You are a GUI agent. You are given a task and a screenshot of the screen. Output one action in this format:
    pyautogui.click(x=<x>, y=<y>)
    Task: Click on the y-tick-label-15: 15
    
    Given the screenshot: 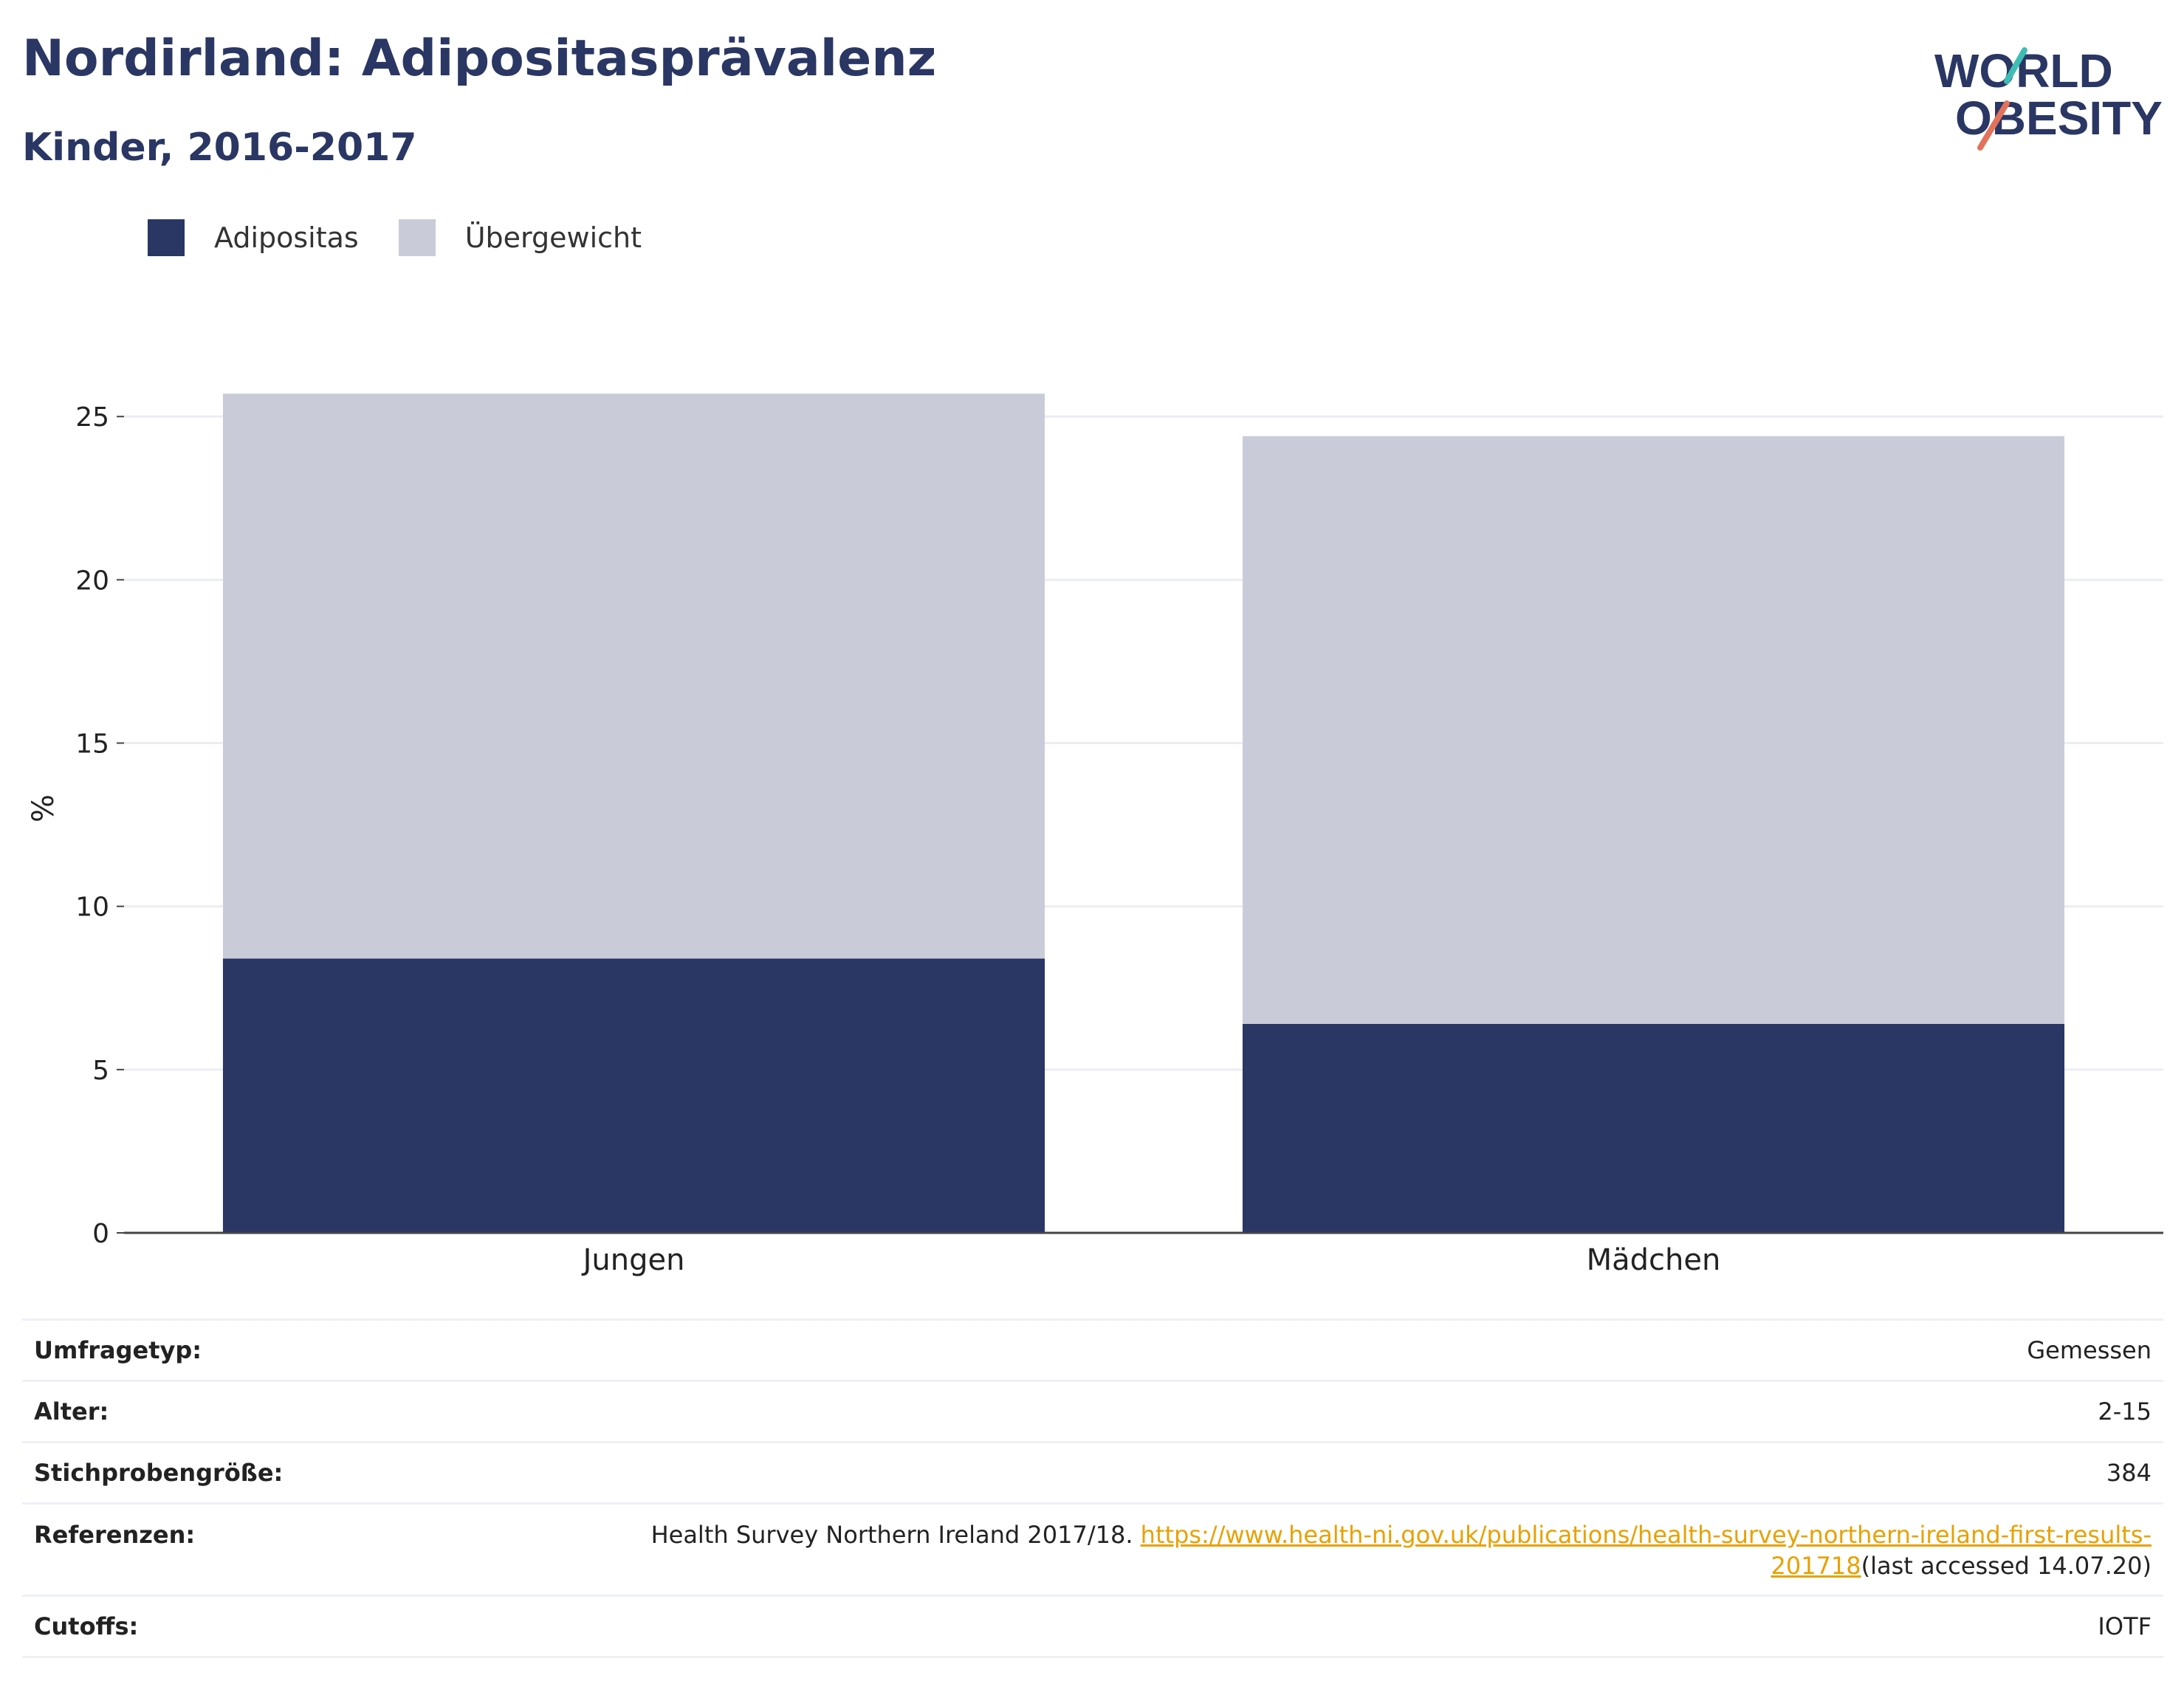 What is the action you would take?
    pyautogui.click(x=92, y=744)
    